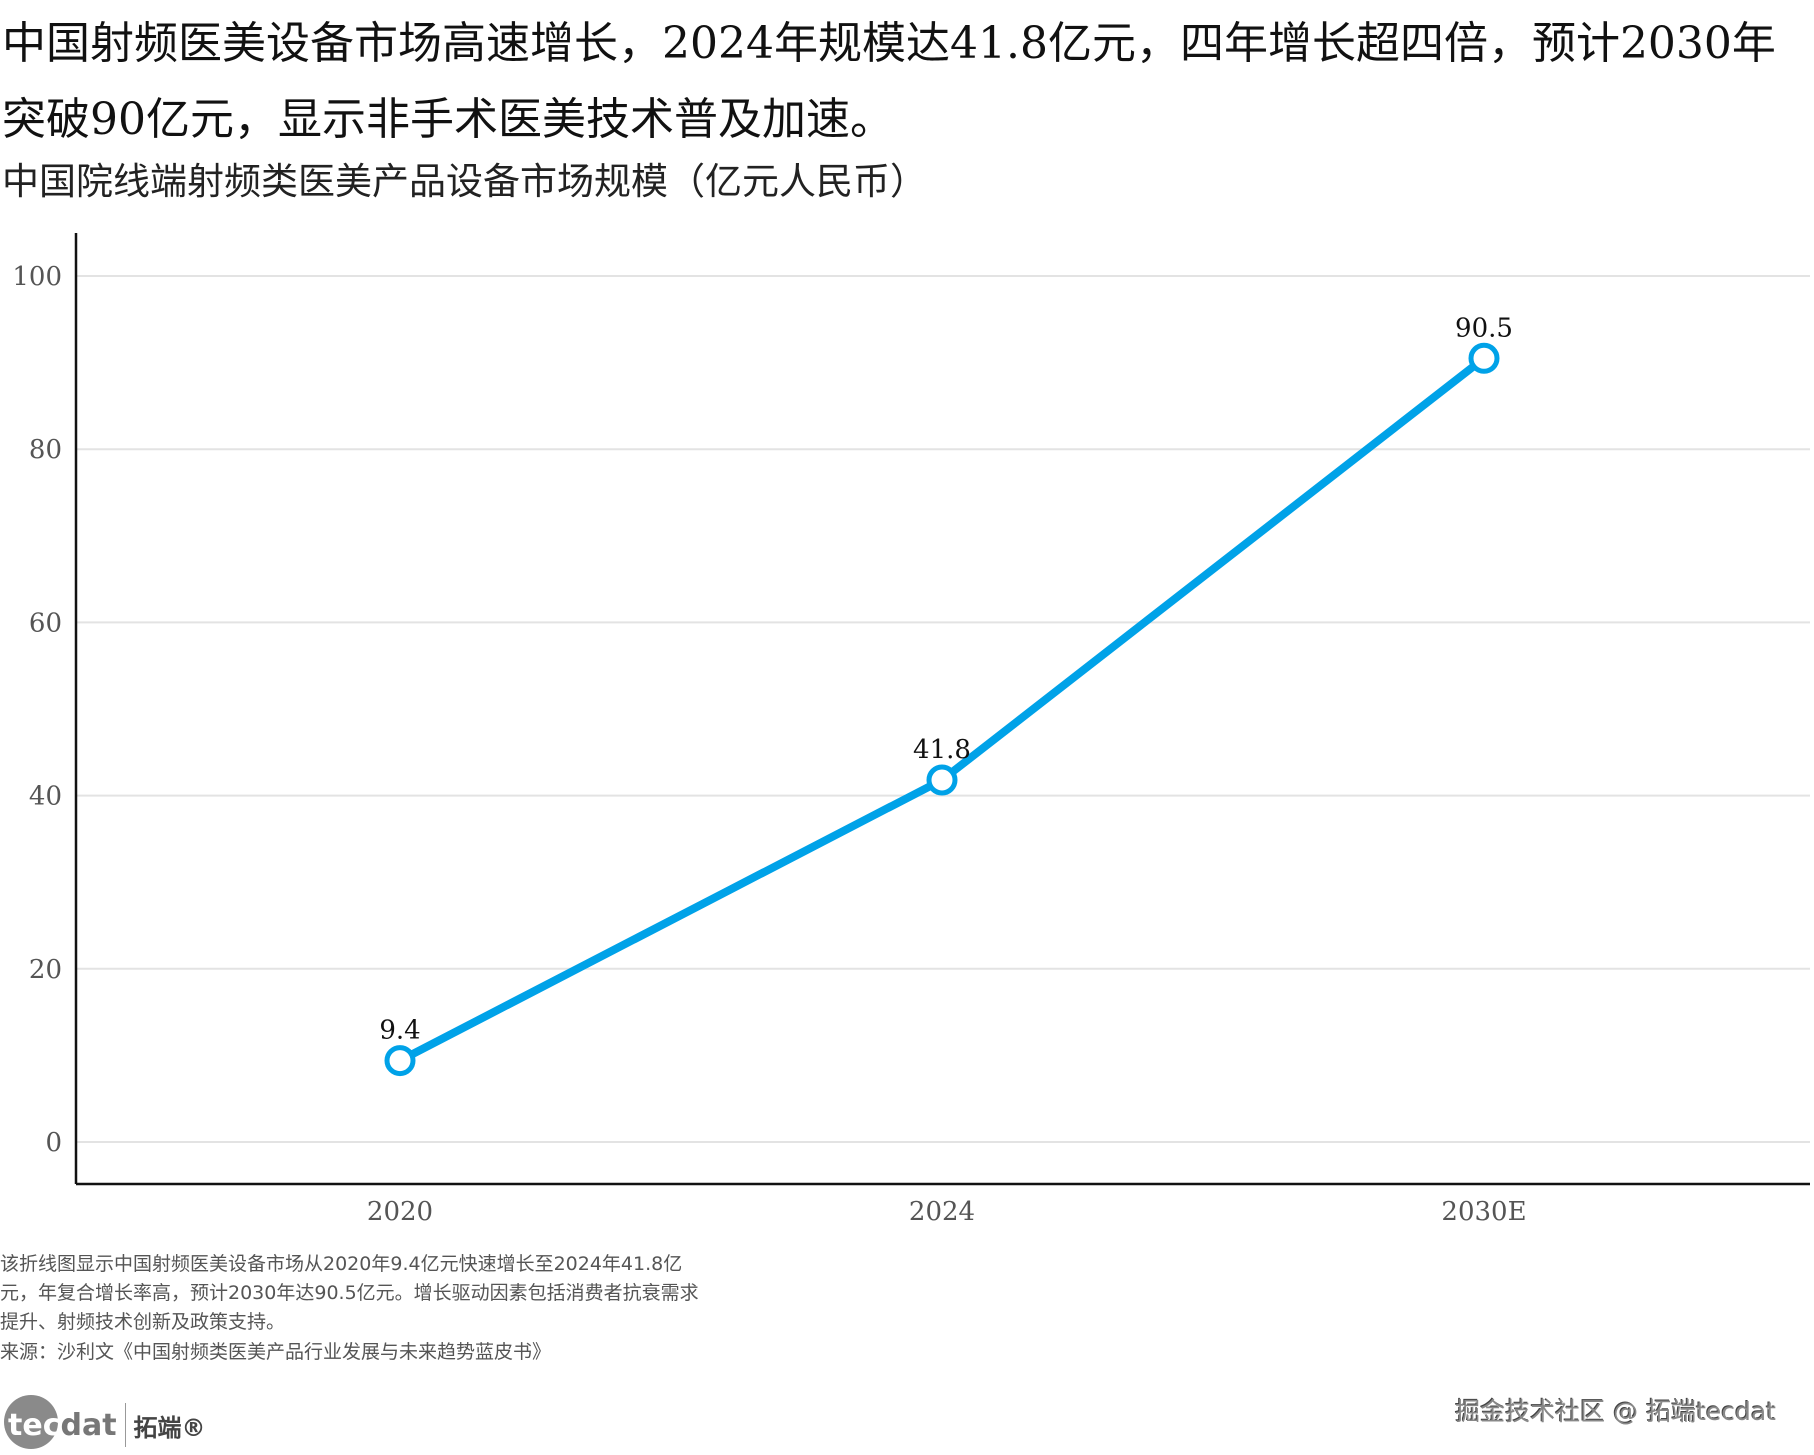 The width and height of the screenshot is (1814, 1455). Describe the element at coordinates (45, 797) in the screenshot. I see `y-tick-label: 40` at that location.